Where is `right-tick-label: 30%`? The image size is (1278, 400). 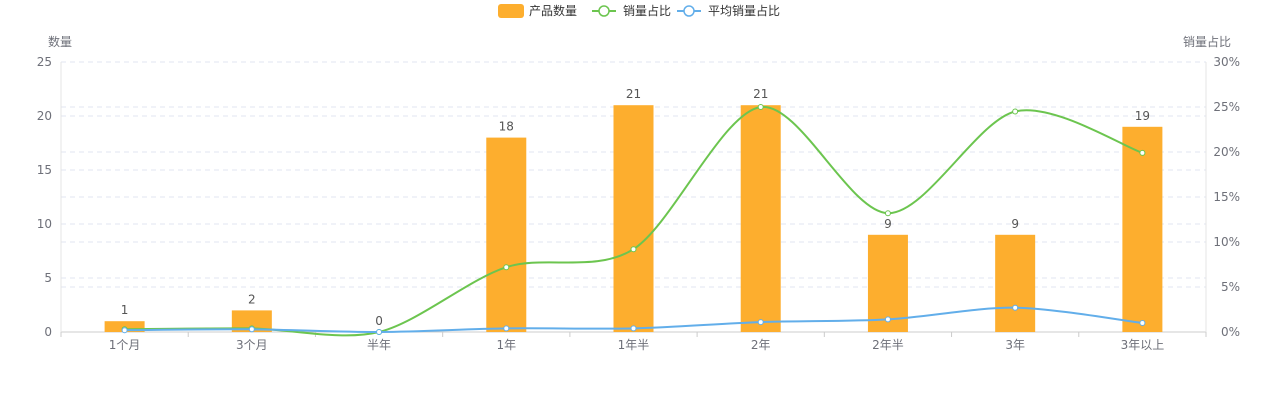 right-tick-label: 30% is located at coordinates (1226, 62).